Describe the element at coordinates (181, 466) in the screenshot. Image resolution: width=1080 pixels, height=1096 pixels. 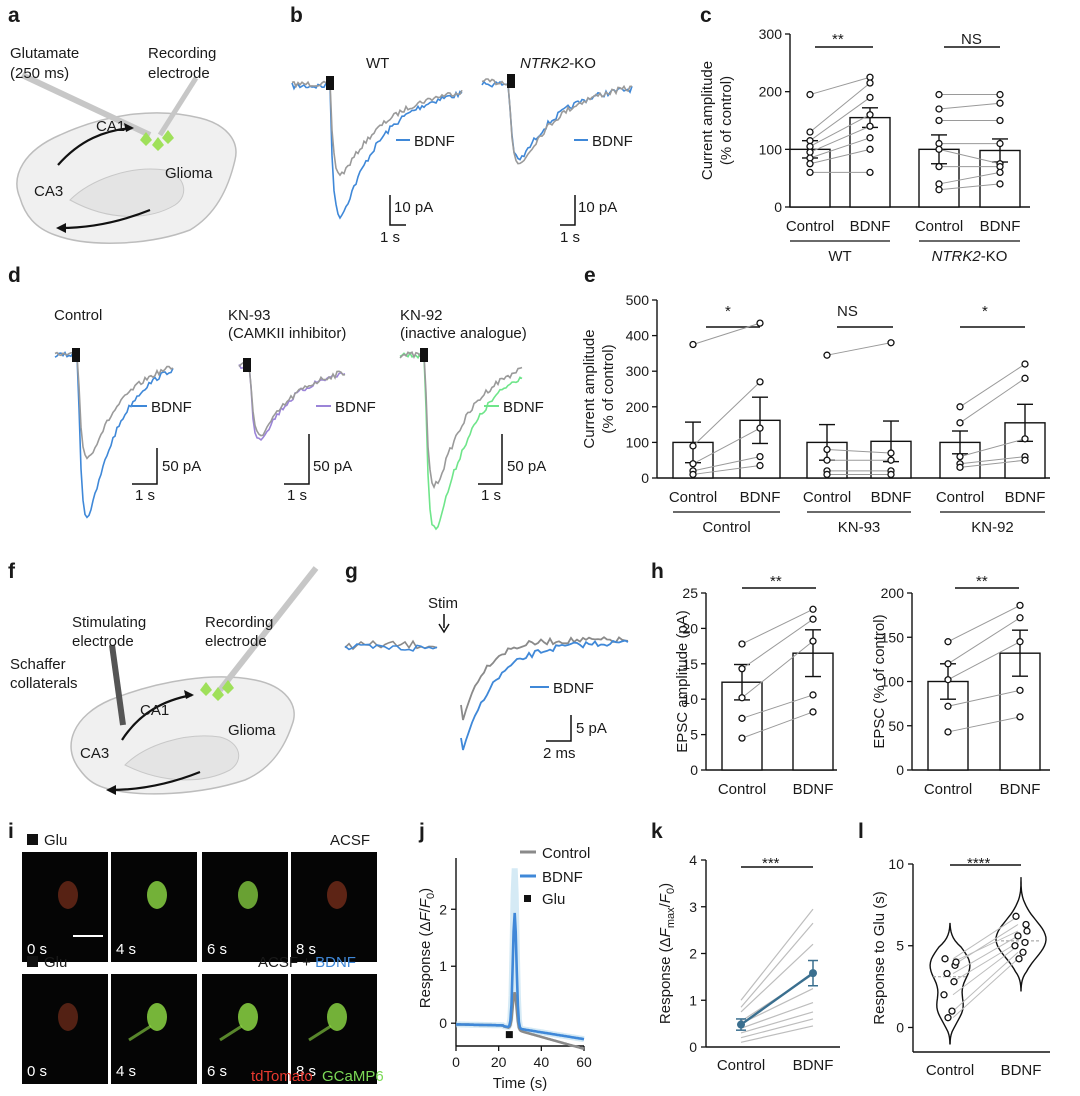
I see `scale-y-d-control: 50 pA` at that location.